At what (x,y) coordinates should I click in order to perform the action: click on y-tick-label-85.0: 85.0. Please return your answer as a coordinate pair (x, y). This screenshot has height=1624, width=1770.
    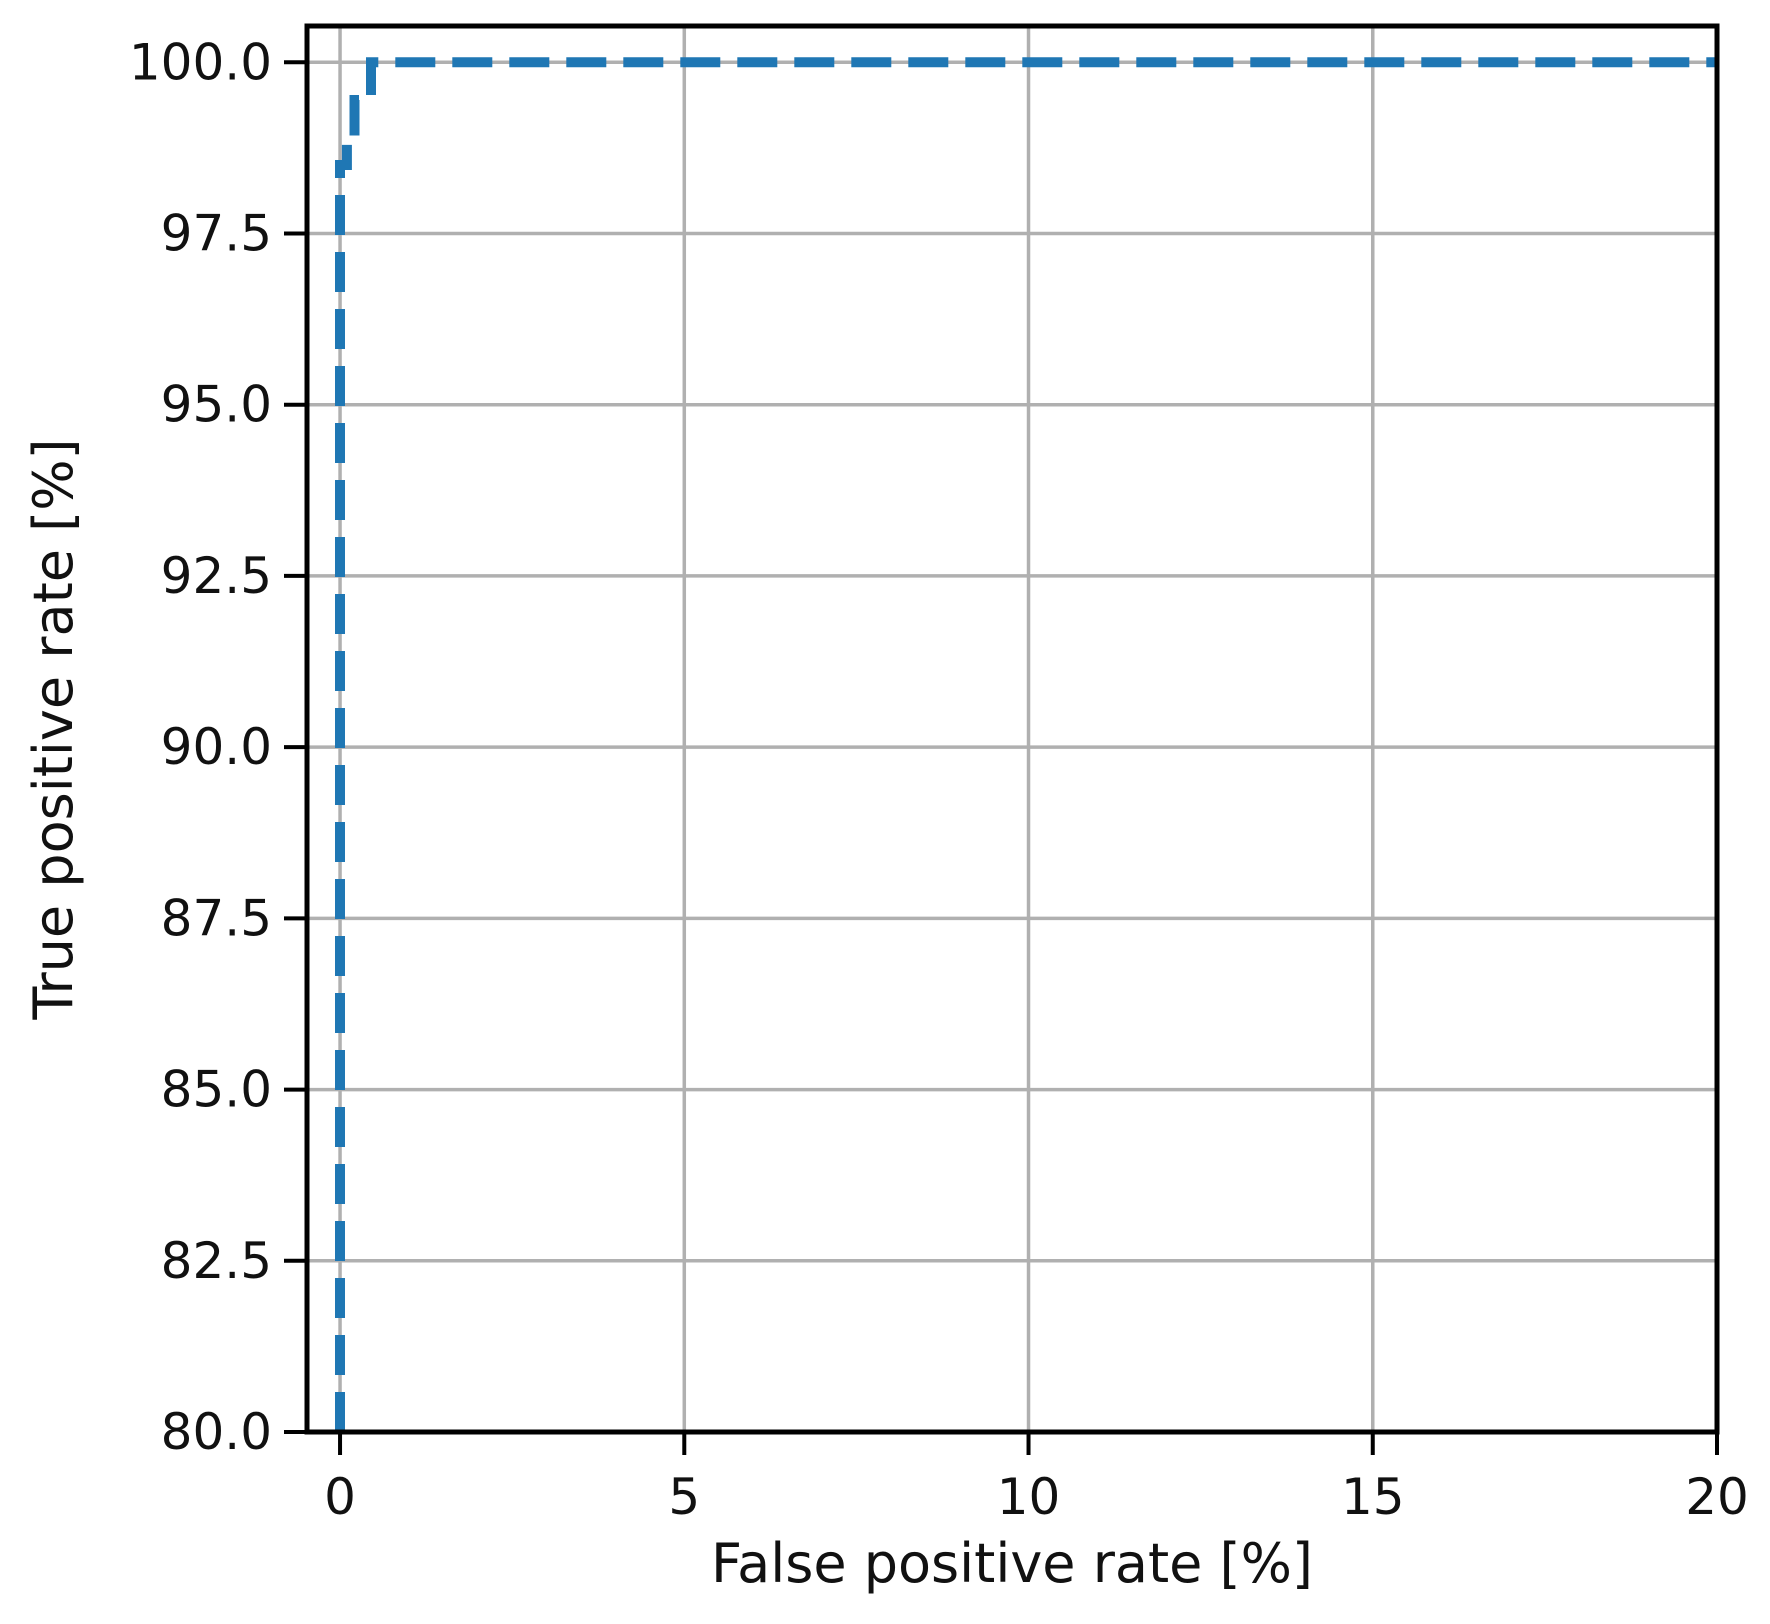
    Looking at the image, I should click on (216, 1090).